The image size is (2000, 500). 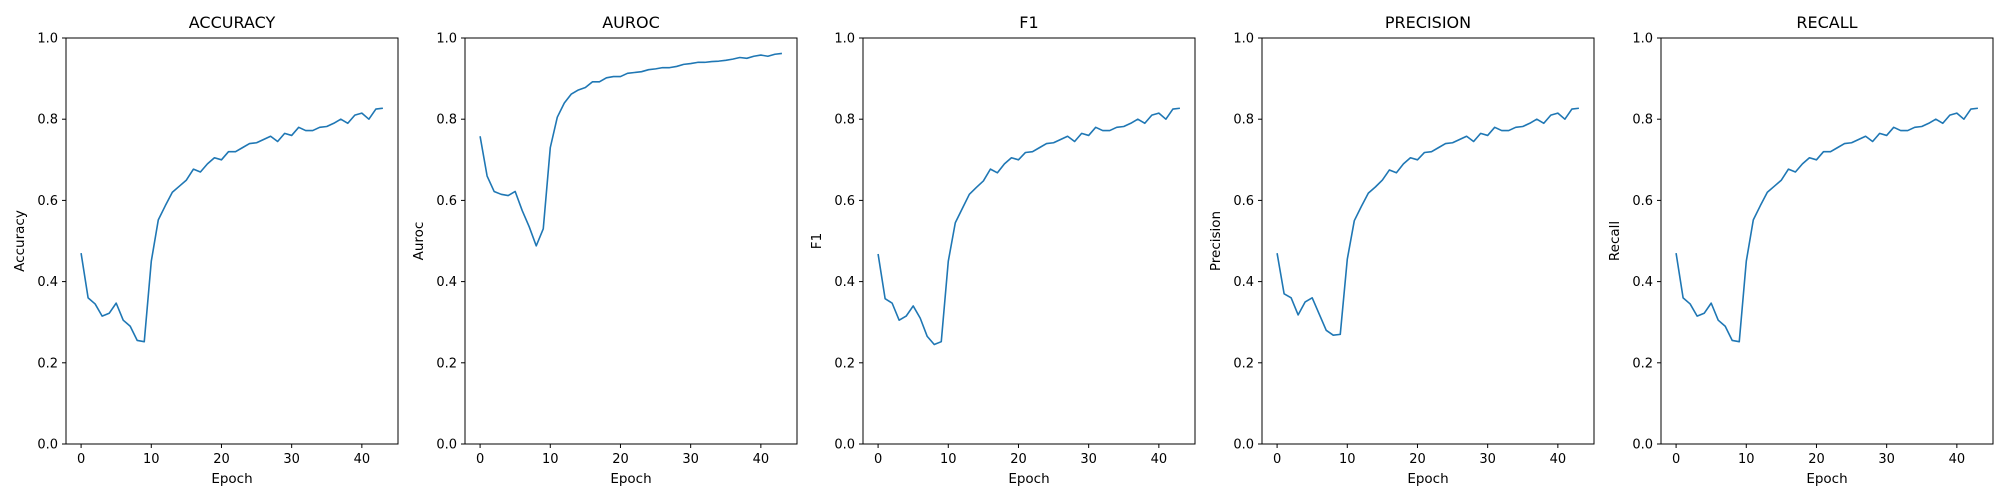 I want to click on chart-title: RECALL, so click(x=1826, y=22).